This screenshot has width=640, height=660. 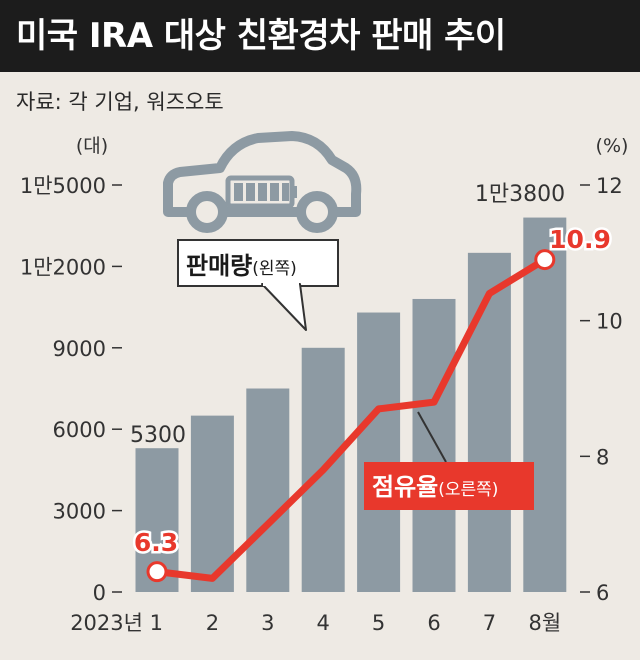 I want to click on x-axis: 2023년 1 2 3 4 5 6 7 8월, so click(x=315, y=623).